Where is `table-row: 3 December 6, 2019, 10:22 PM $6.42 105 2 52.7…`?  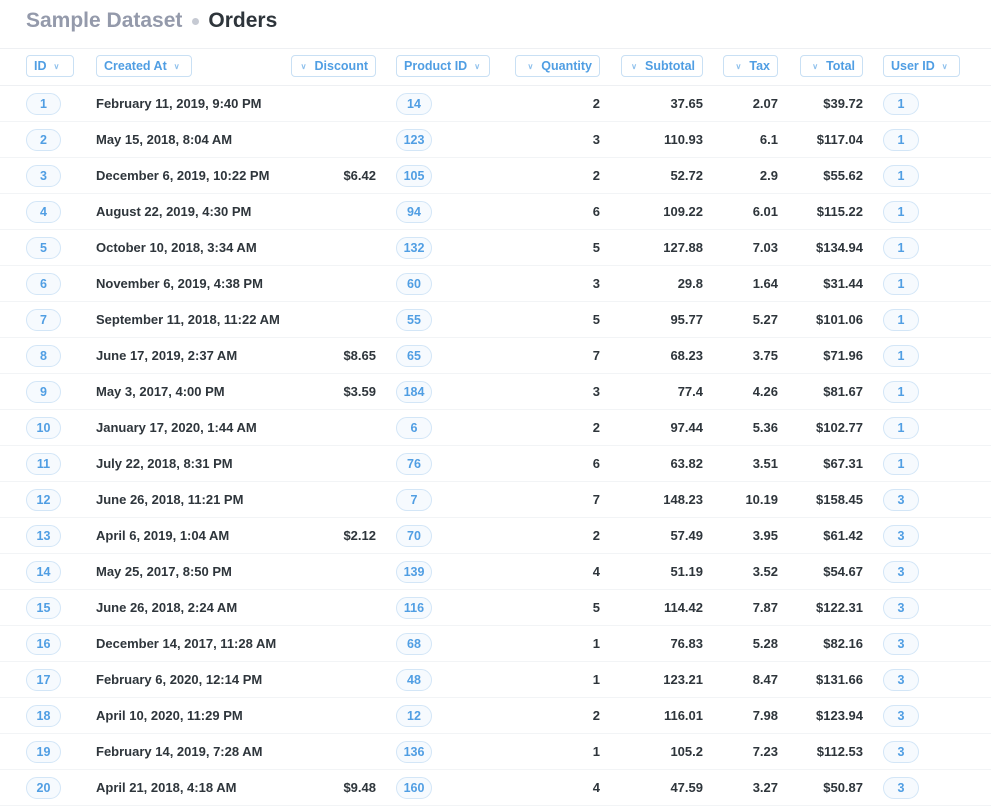
table-row: 3 December 6, 2019, 10:22 PM $6.42 105 2 52.7… is located at coordinates (495, 176).